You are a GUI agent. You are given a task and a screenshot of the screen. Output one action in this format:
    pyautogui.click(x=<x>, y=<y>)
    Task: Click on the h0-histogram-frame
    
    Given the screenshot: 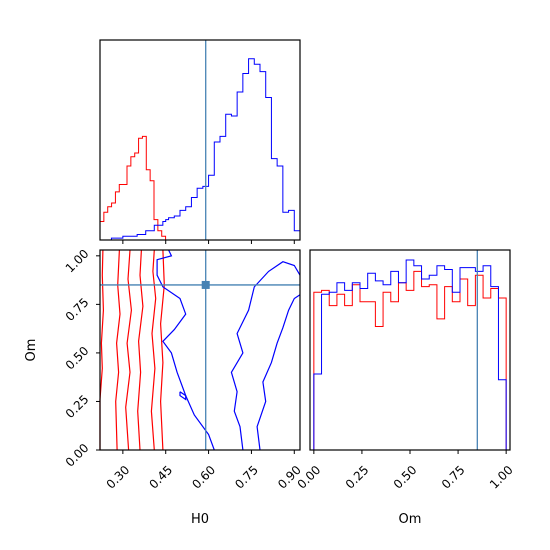 What is the action you would take?
    pyautogui.click(x=200, y=140)
    